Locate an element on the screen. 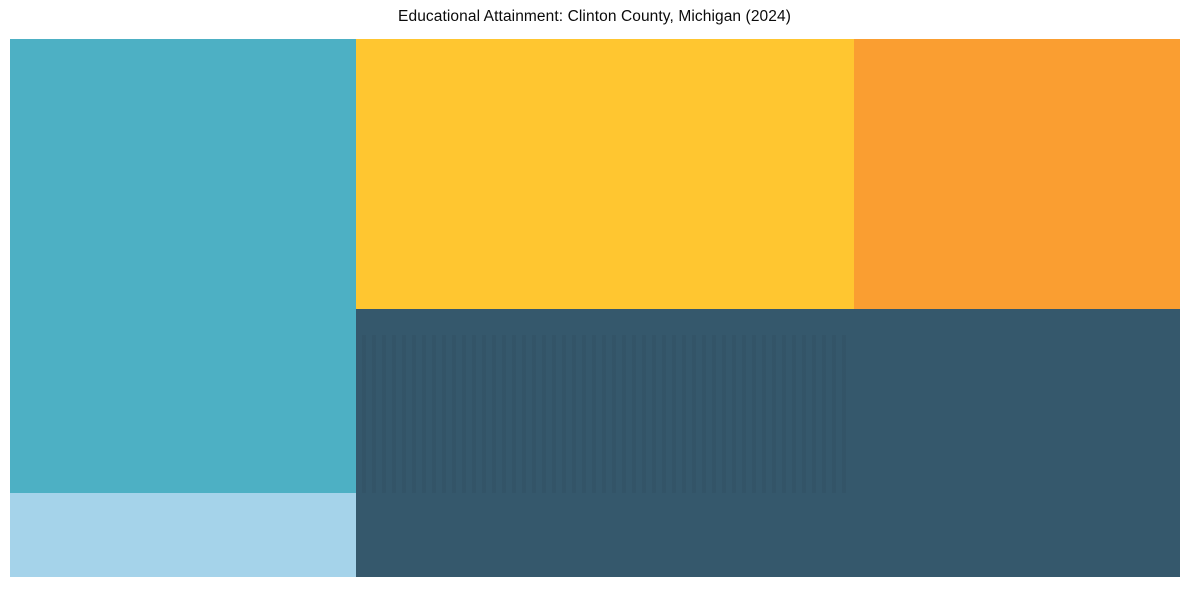  treemap-segment-orange is located at coordinates (1017, 174).